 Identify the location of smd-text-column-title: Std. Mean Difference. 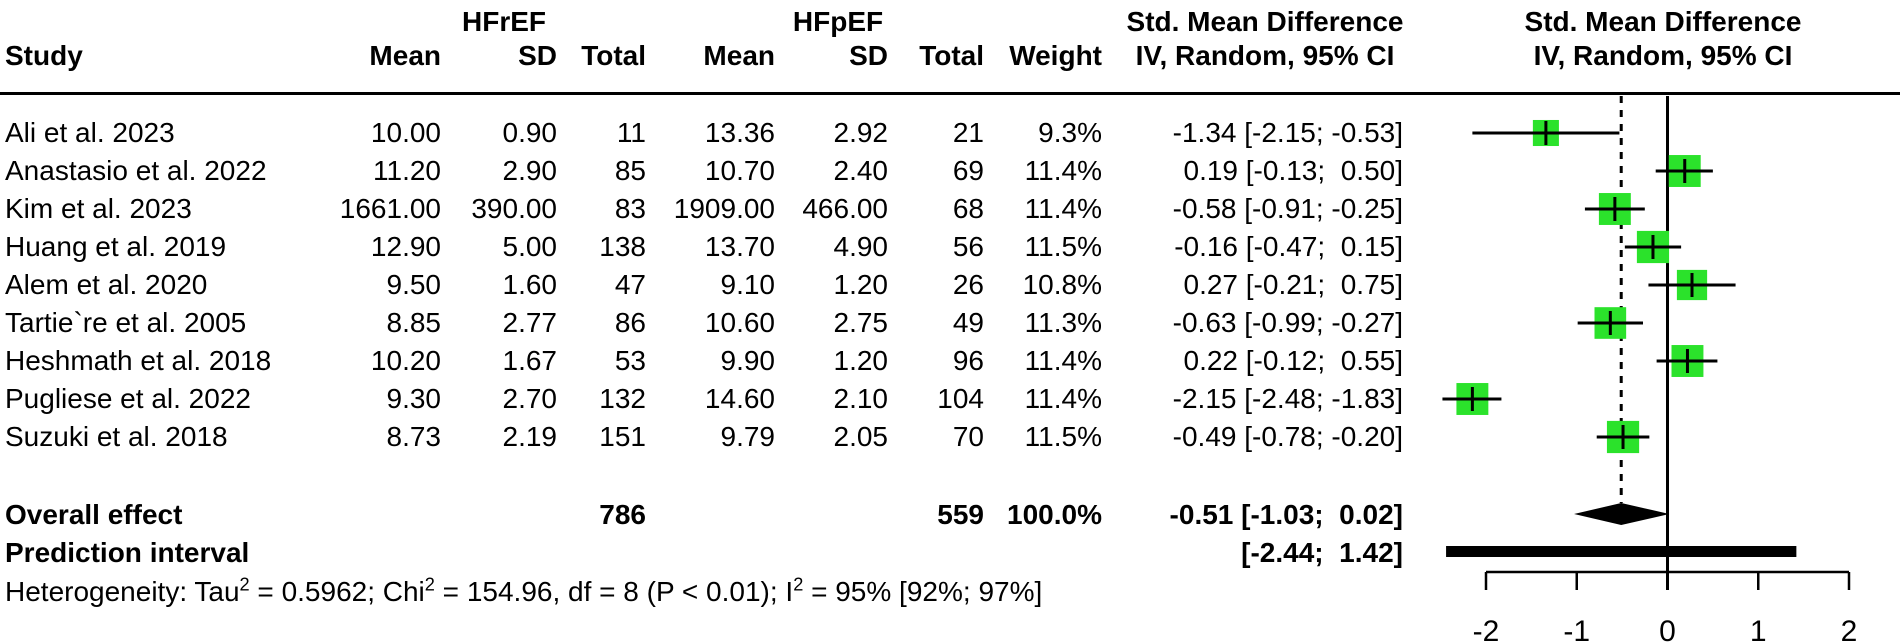
(1265, 21).